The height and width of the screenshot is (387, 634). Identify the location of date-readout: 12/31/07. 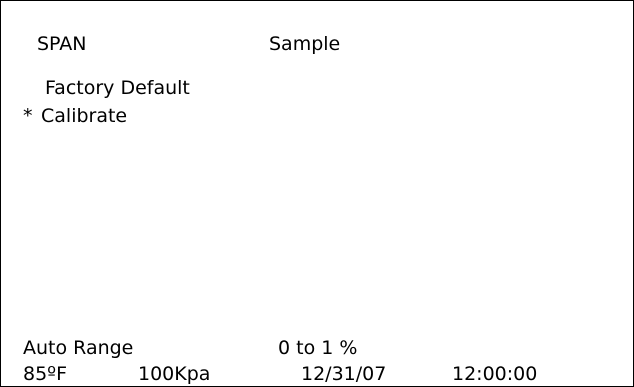
(344, 374).